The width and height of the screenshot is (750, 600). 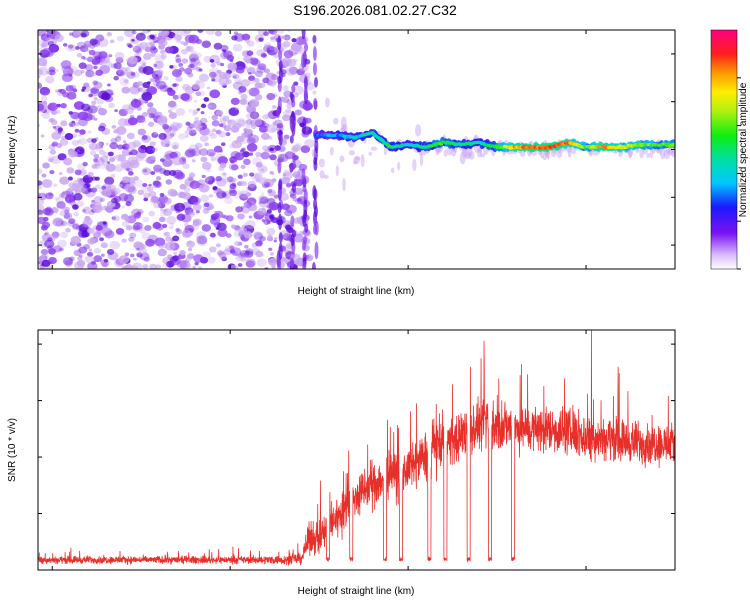 I want to click on colorbar-label: Normalized spectral amplitude, so click(x=743, y=149).